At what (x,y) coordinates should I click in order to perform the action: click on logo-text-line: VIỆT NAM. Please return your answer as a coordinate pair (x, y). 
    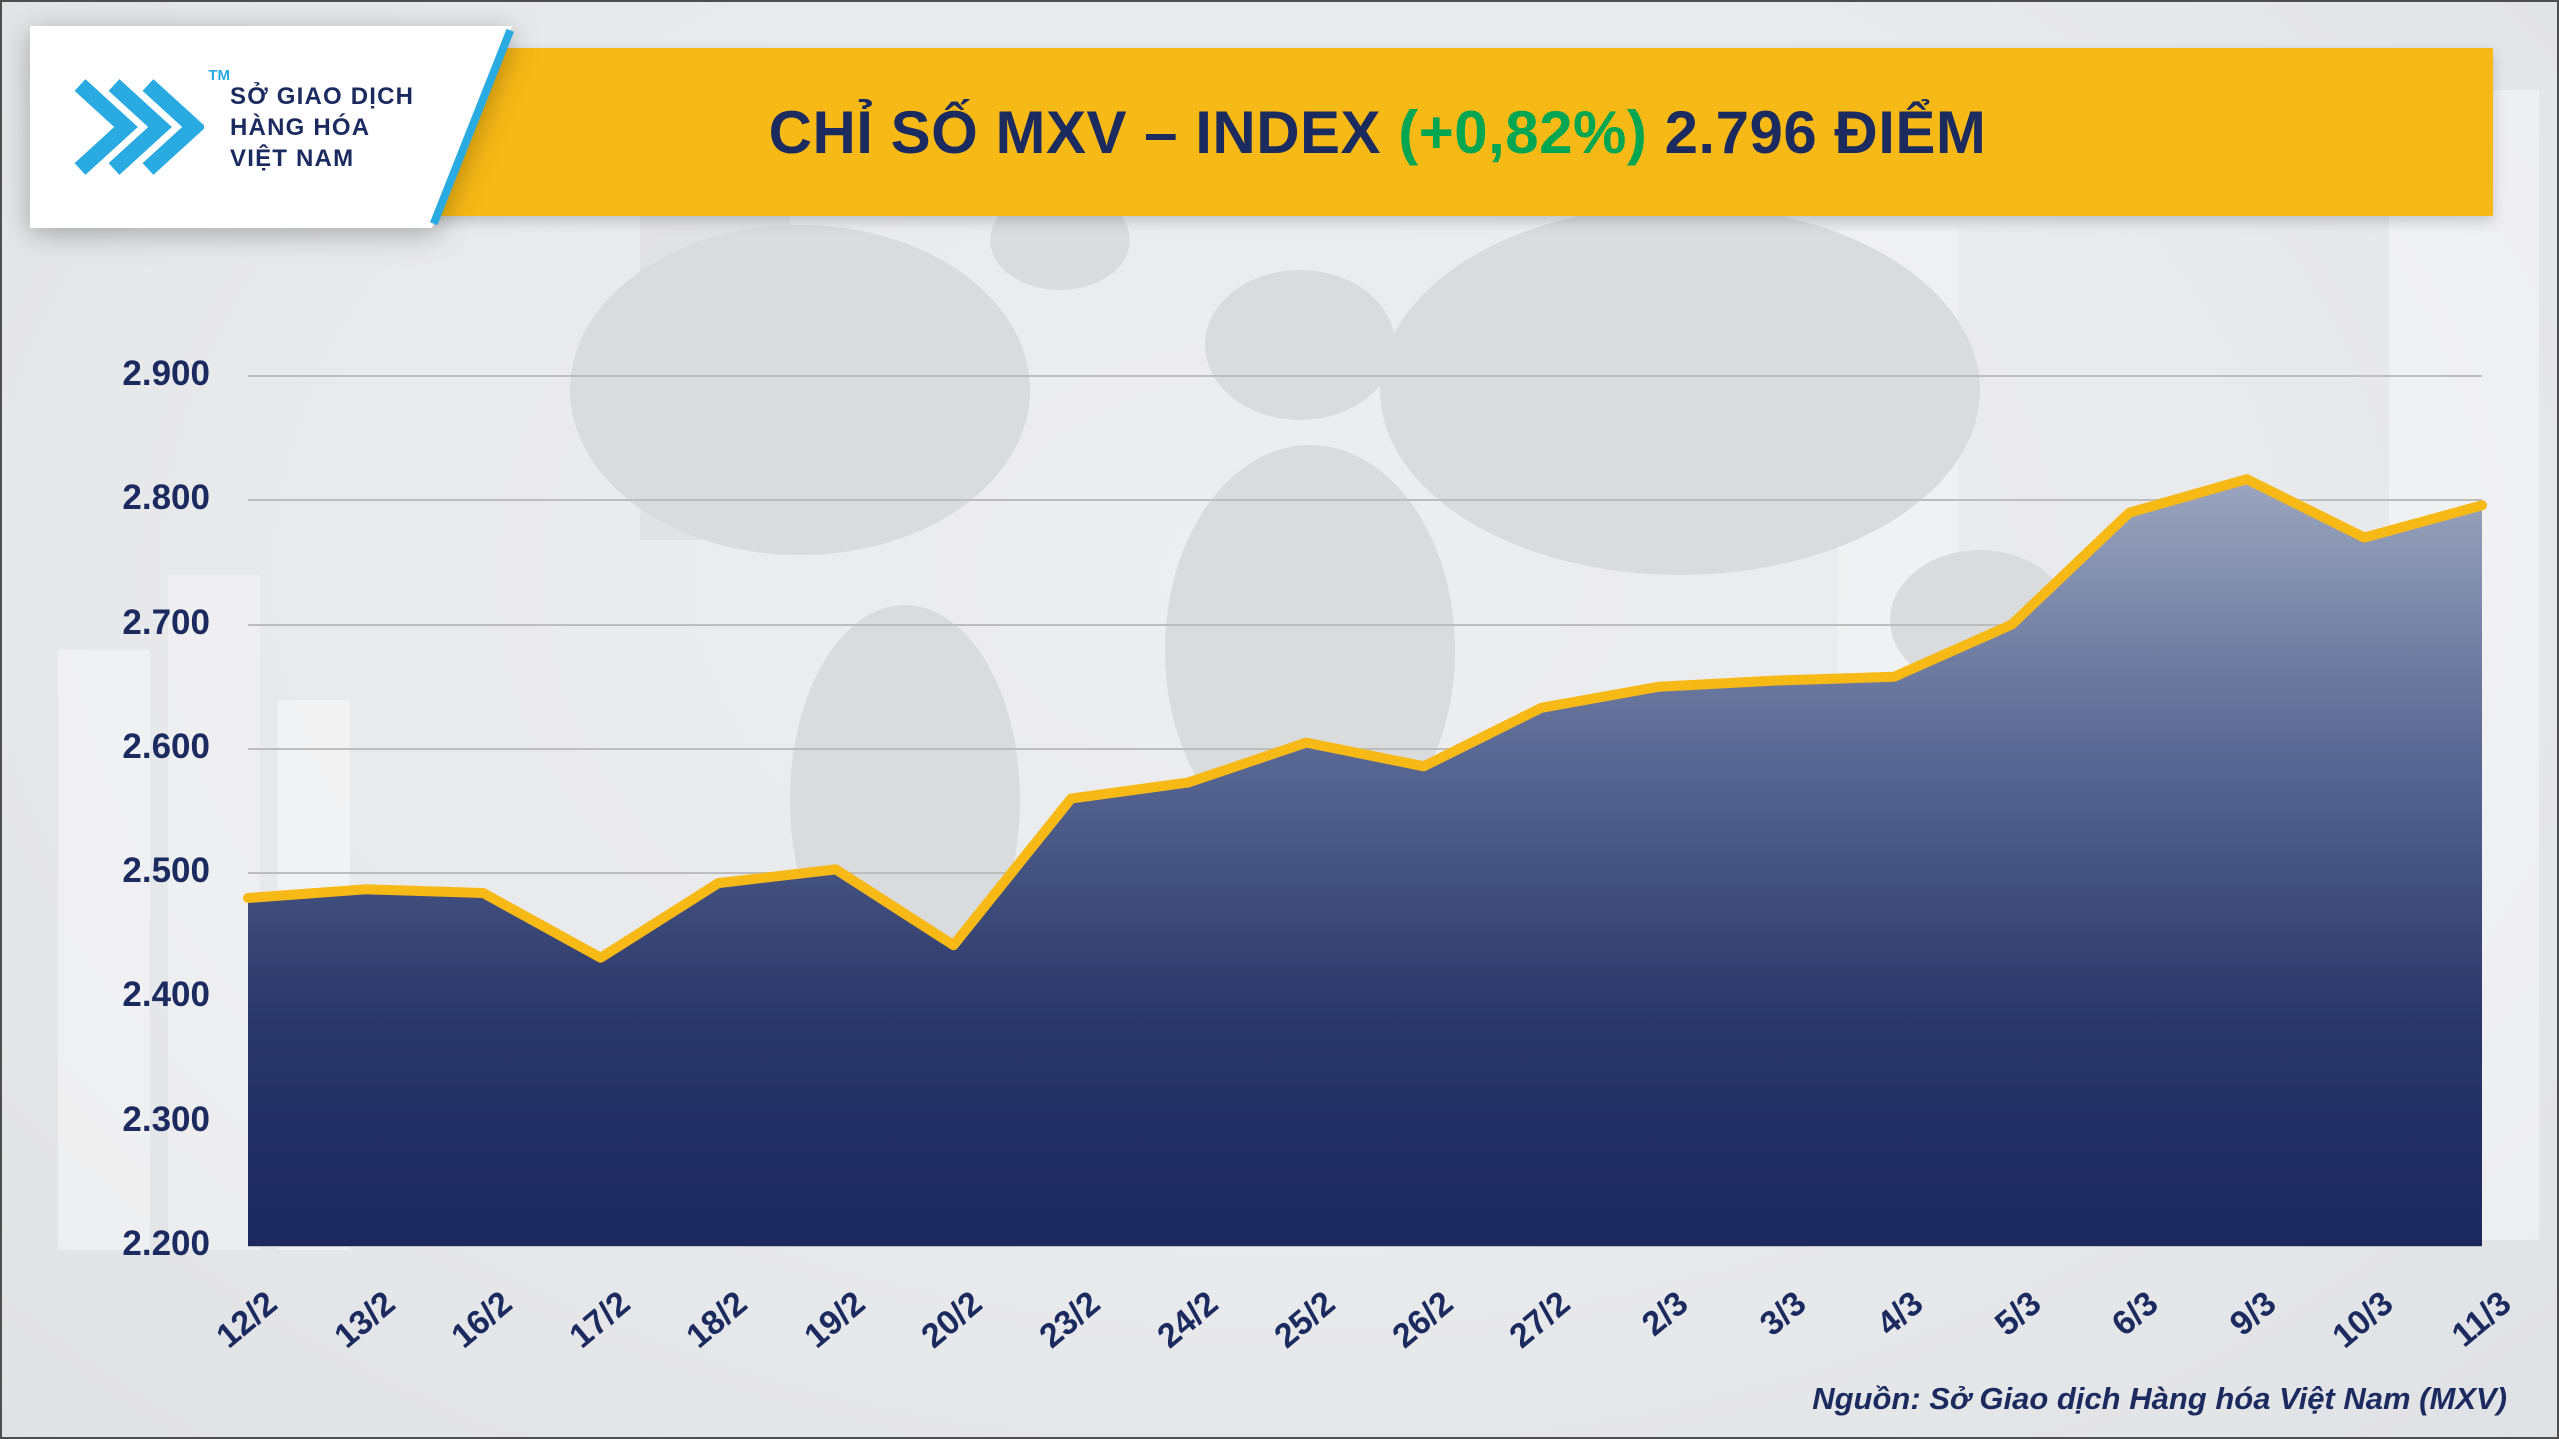
    Looking at the image, I should click on (292, 158).